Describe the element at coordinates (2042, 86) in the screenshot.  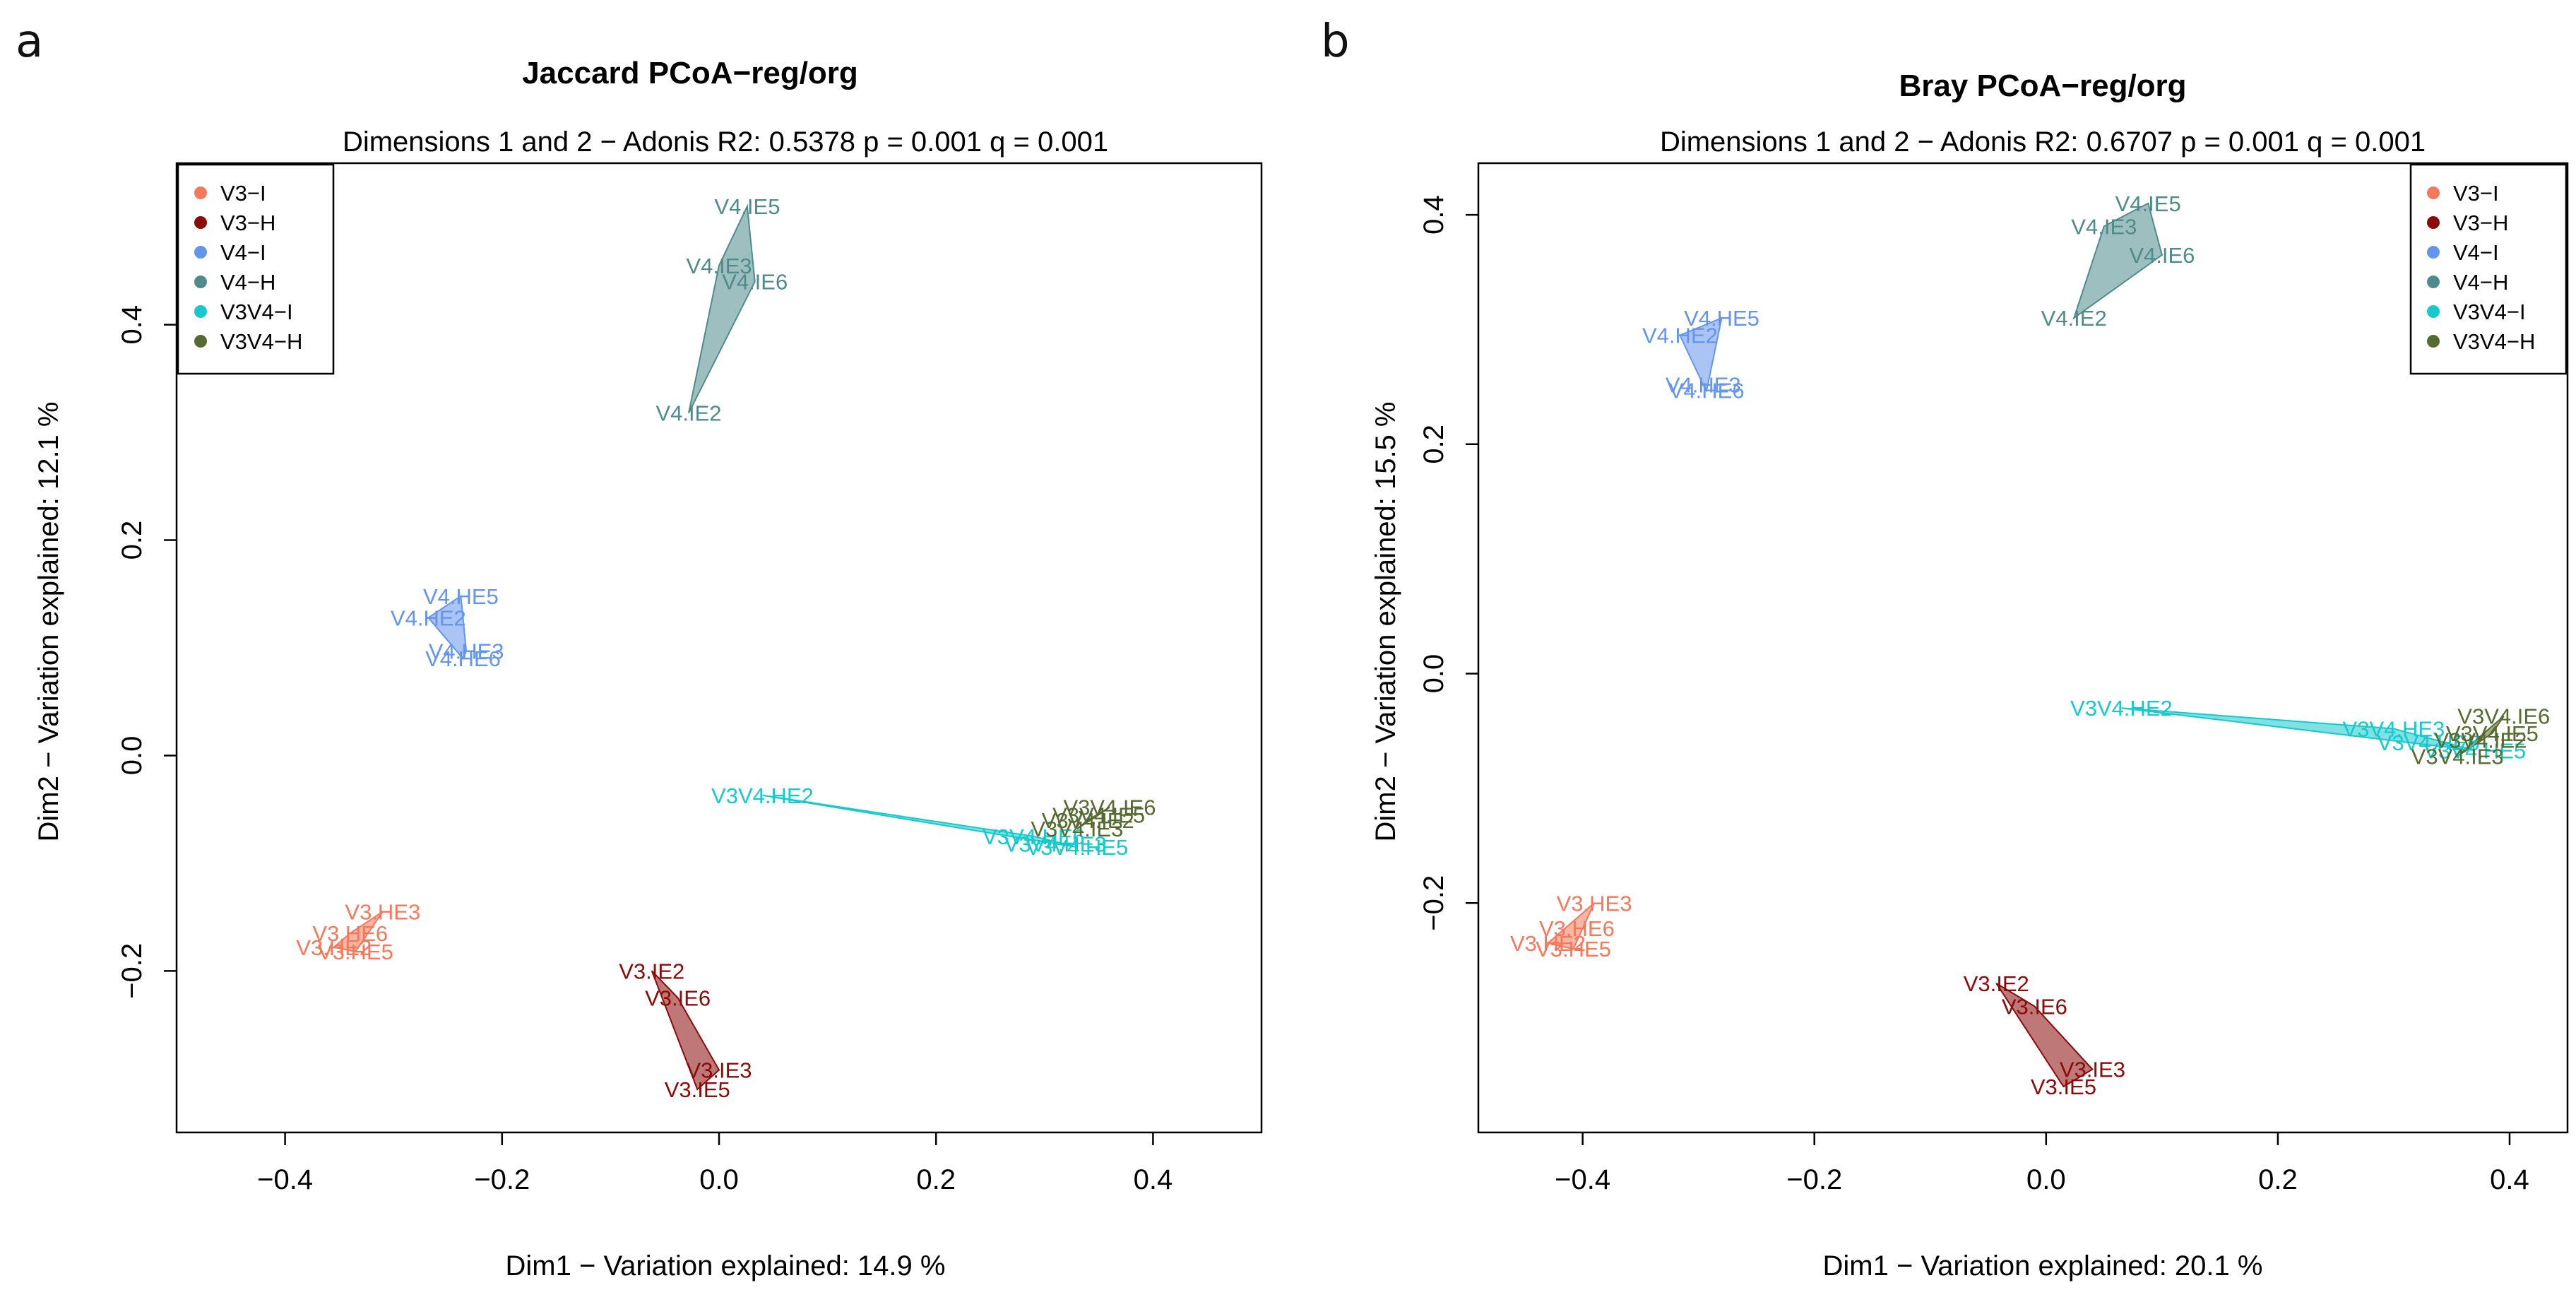
I see `chart-title: Bray PCoA−reg/org` at that location.